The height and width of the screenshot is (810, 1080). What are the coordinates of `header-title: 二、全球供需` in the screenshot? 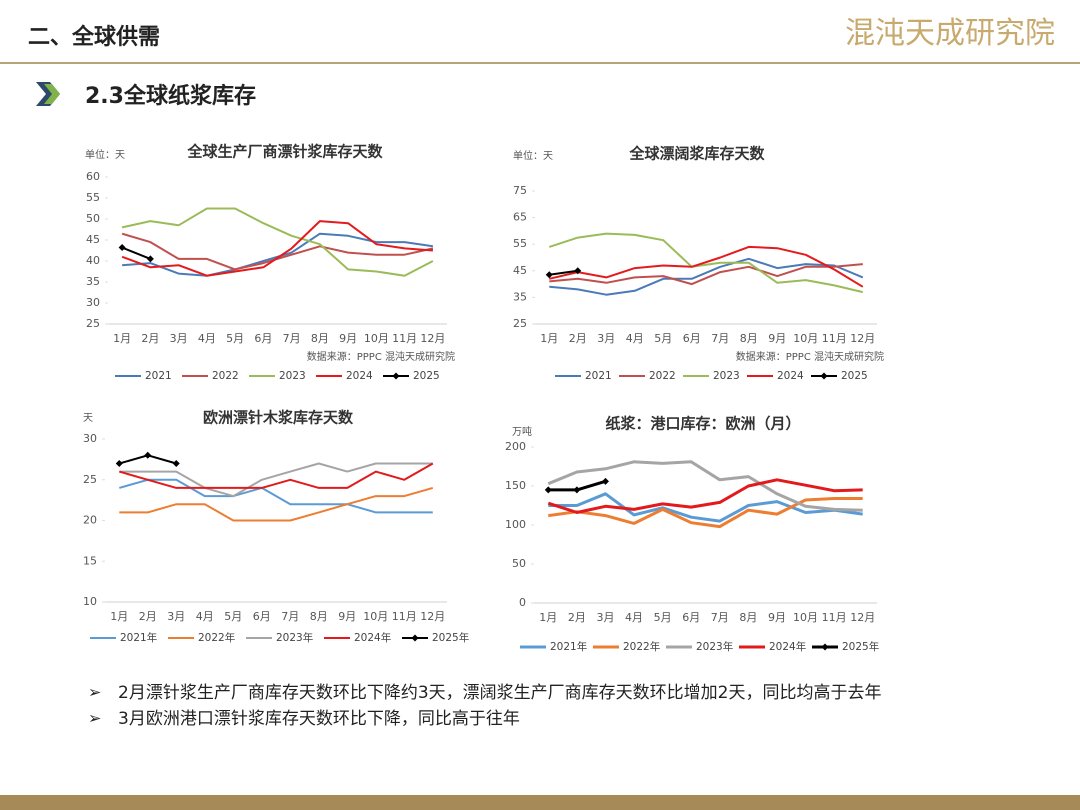 It's located at (94, 37).